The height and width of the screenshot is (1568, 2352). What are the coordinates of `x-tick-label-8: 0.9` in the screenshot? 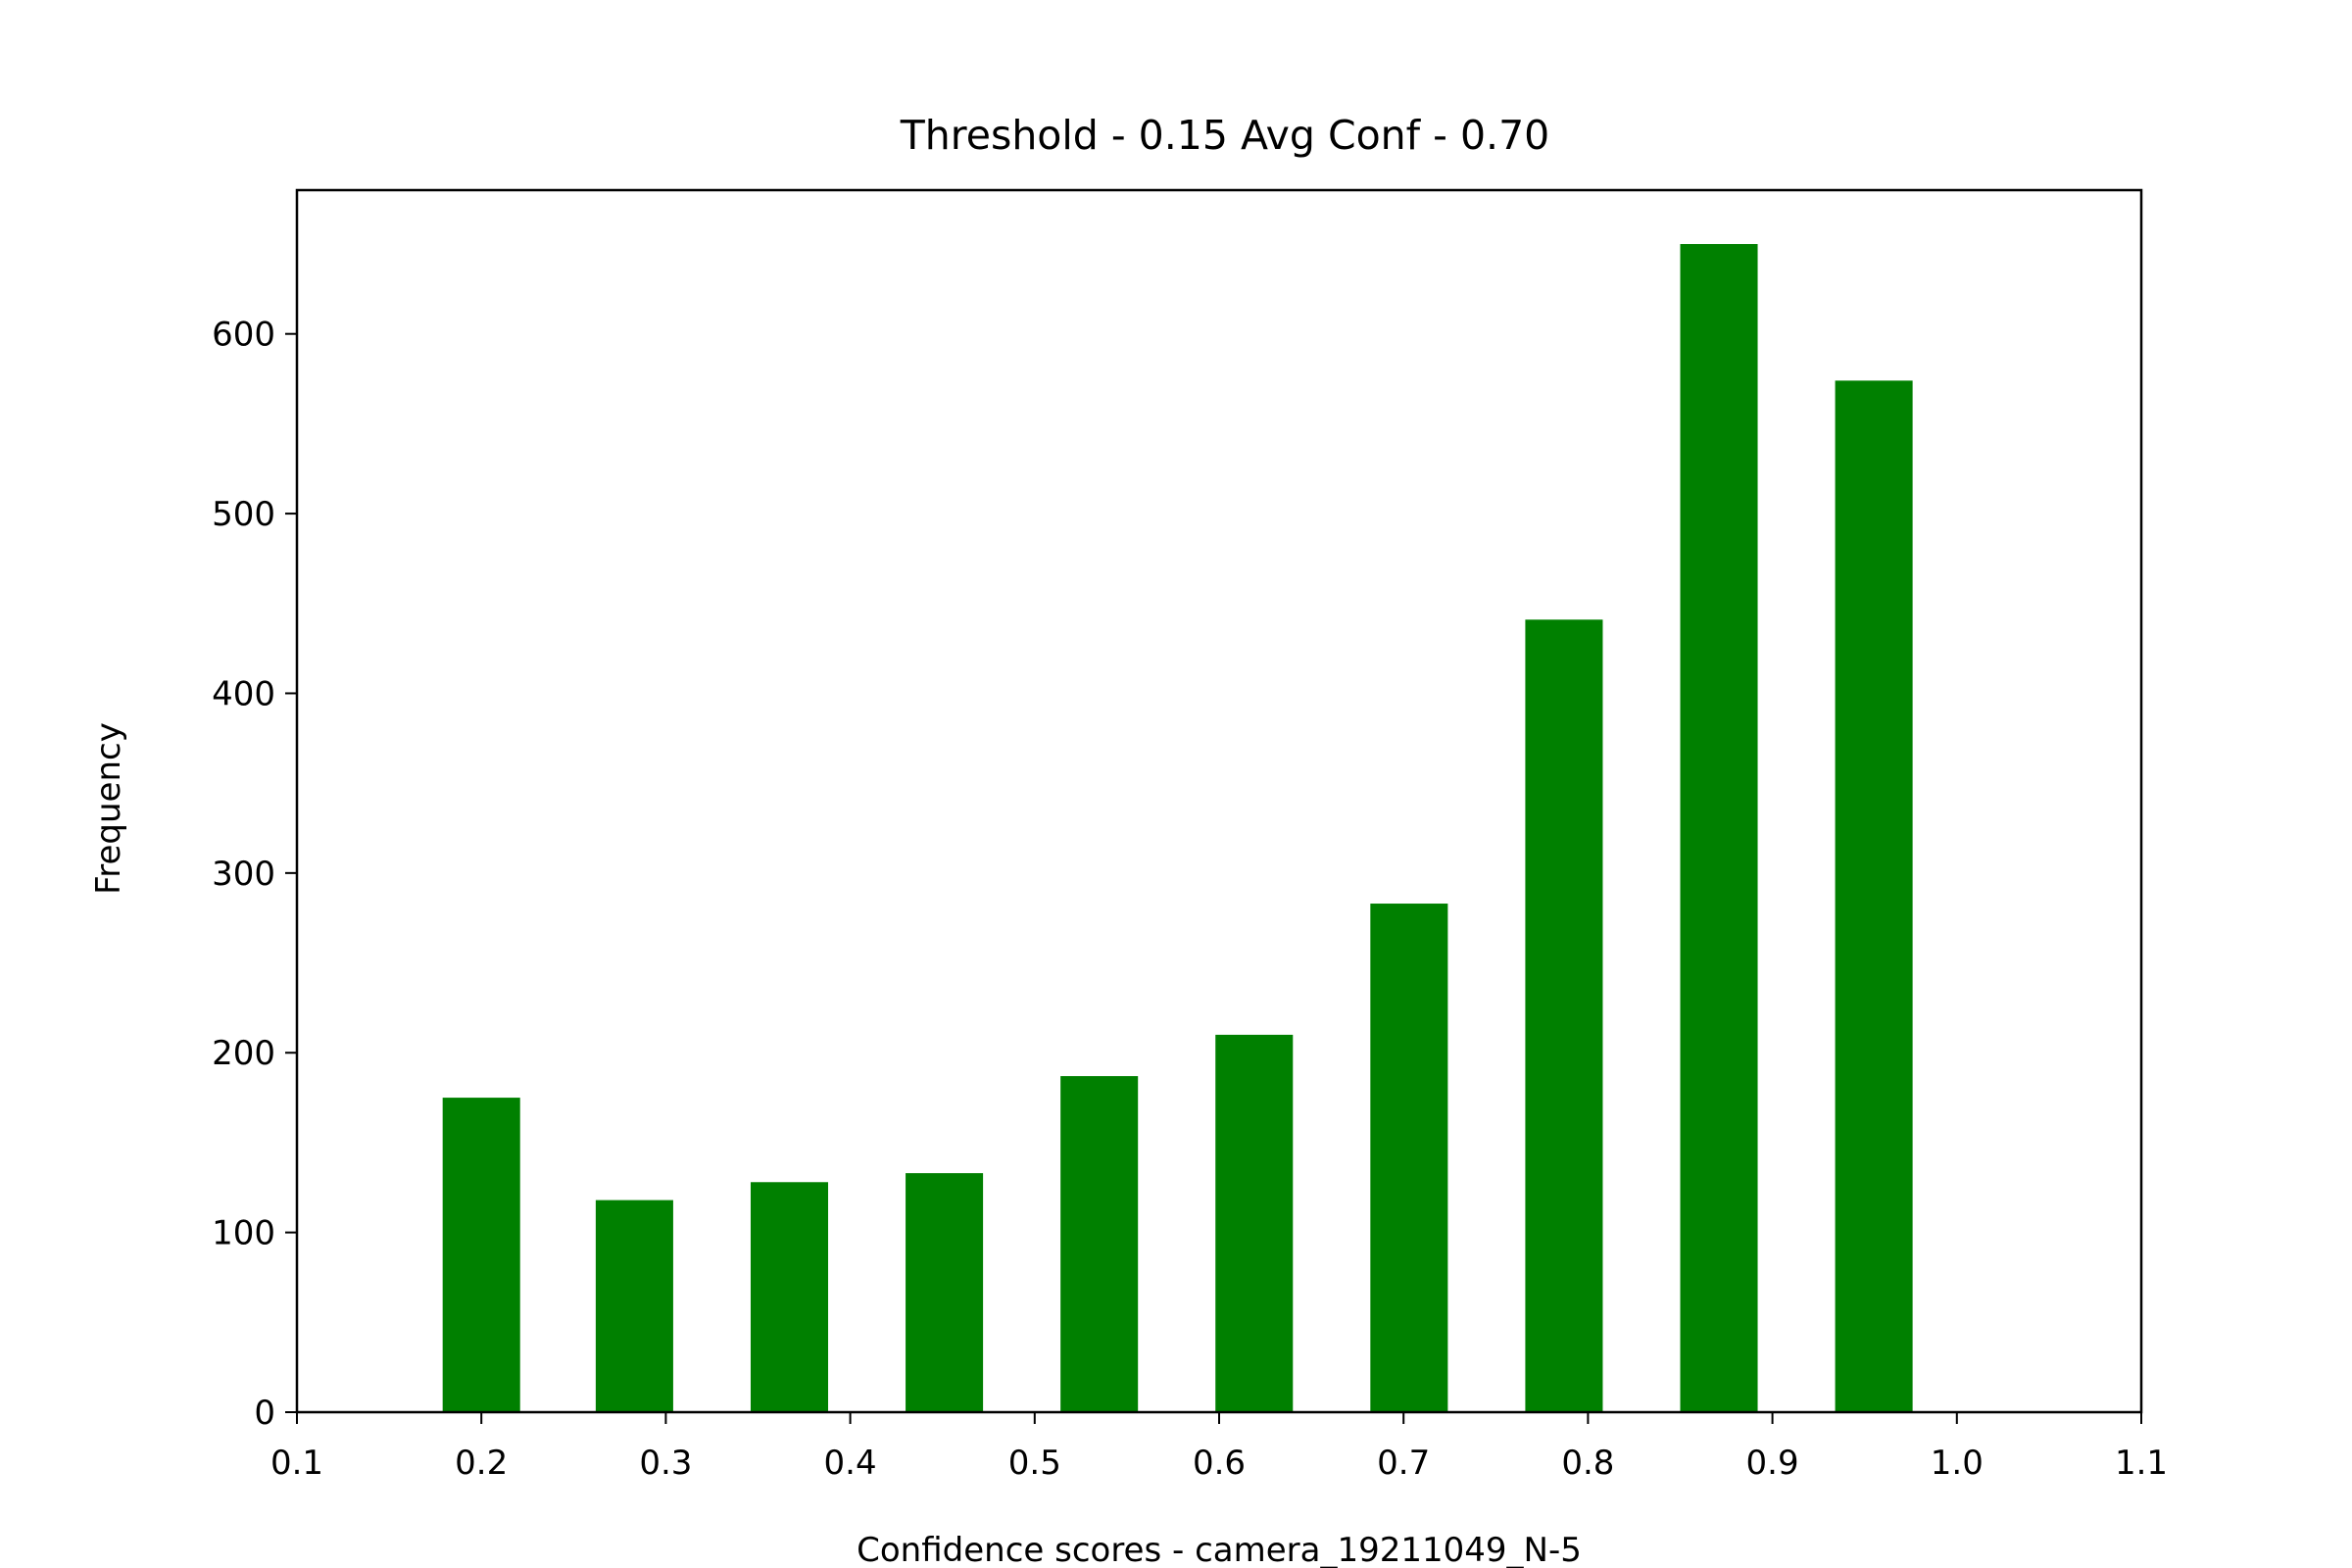 It's located at (1772, 1464).